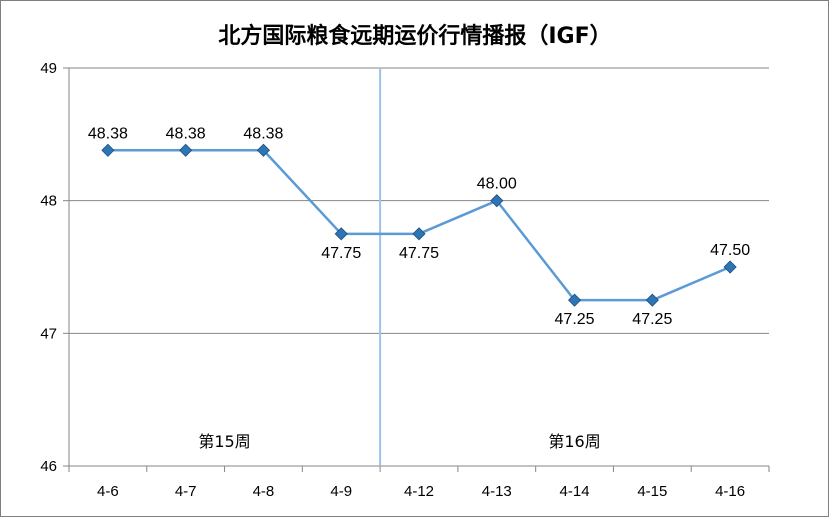  What do you see at coordinates (48, 466) in the screenshot?
I see `y-tick-label: 46` at bounding box center [48, 466].